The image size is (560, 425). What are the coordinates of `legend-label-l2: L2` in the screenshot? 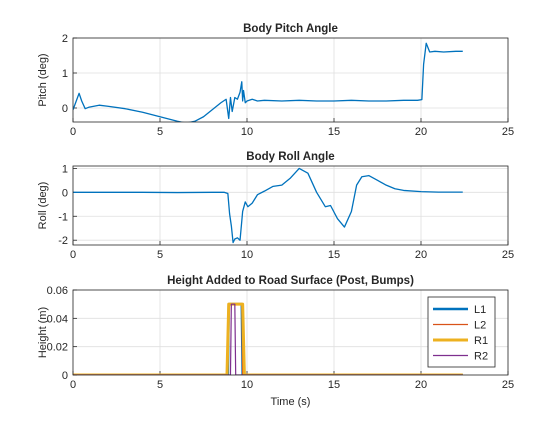 It's located at (480, 326).